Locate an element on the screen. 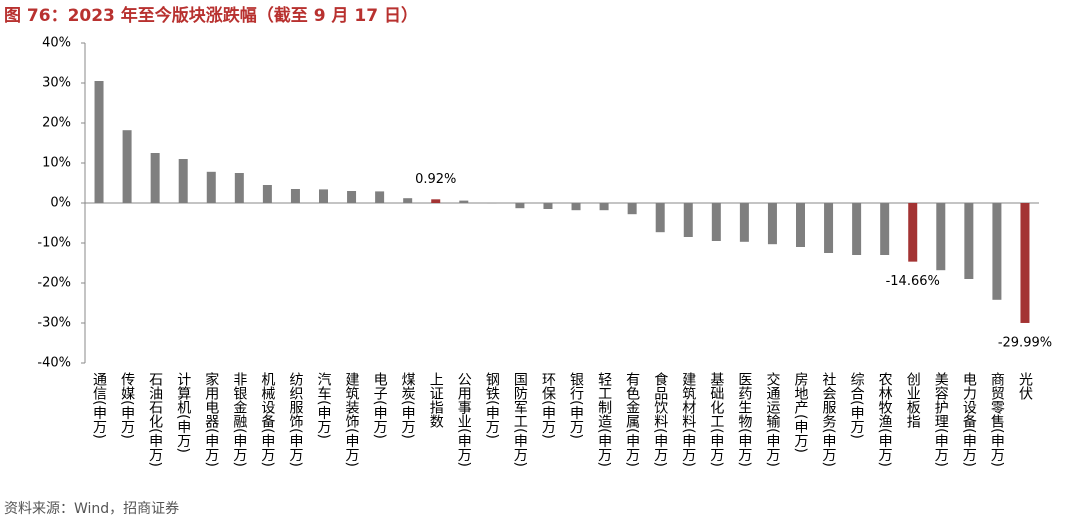 This screenshot has height=524, width=1080. y-tick-label: 20% is located at coordinates (56, 123).